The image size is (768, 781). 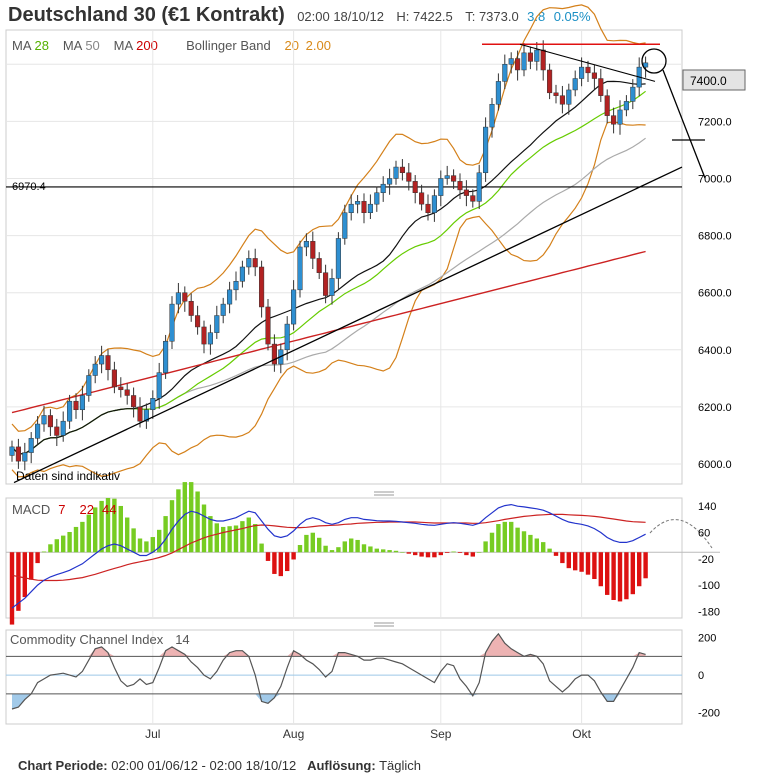 I want to click on annotation-arrow, so click(x=684, y=124).